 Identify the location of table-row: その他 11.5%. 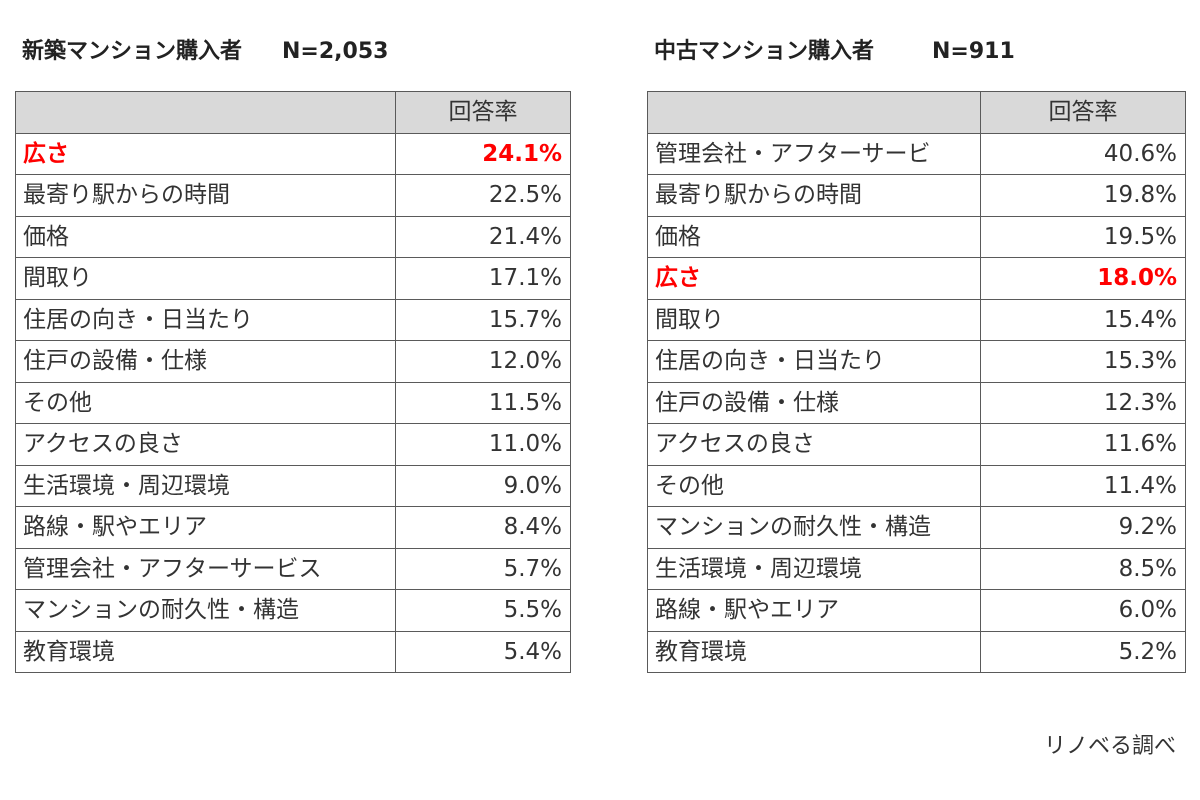
(293, 402).